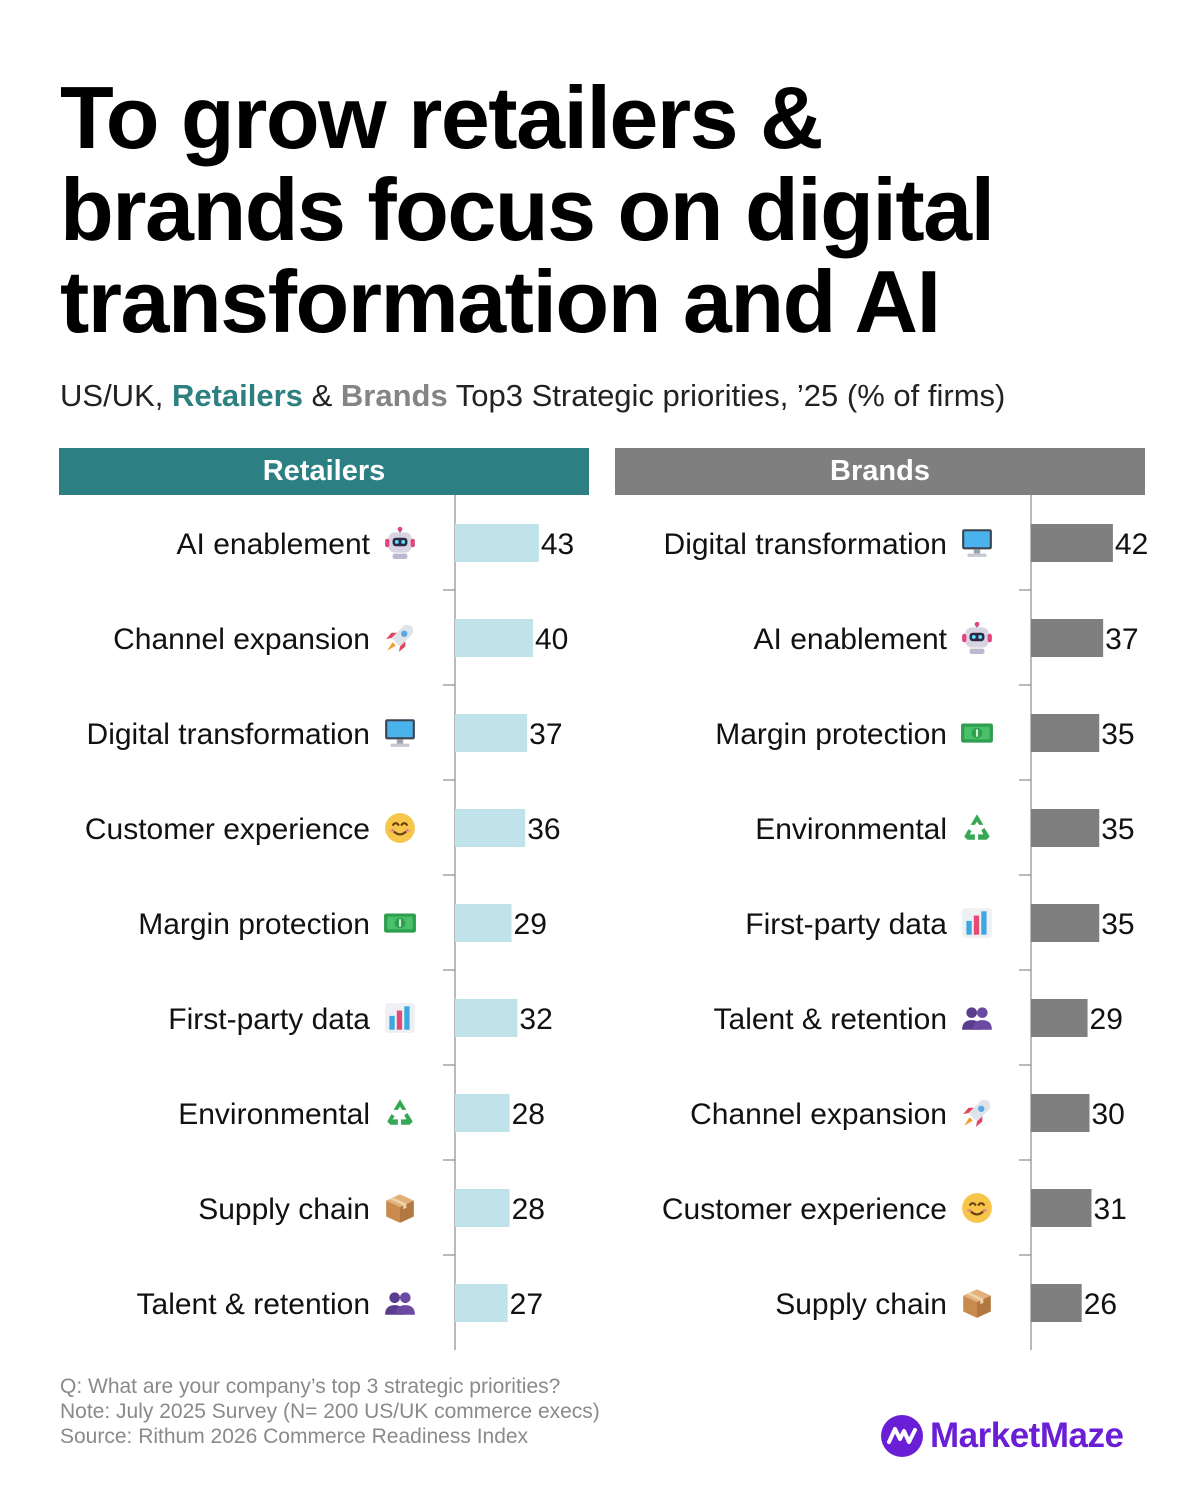 The height and width of the screenshot is (1500, 1200). I want to click on title-line-2: brands focus on digital, so click(527, 209).